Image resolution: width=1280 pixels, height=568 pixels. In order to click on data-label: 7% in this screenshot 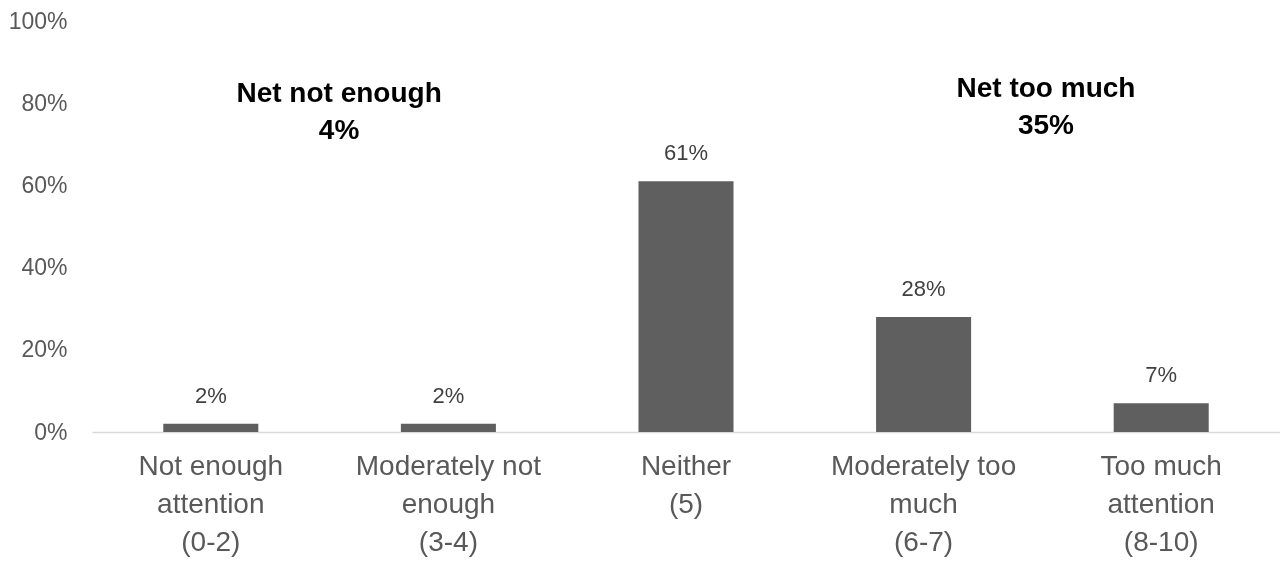, I will do `click(1161, 375)`.